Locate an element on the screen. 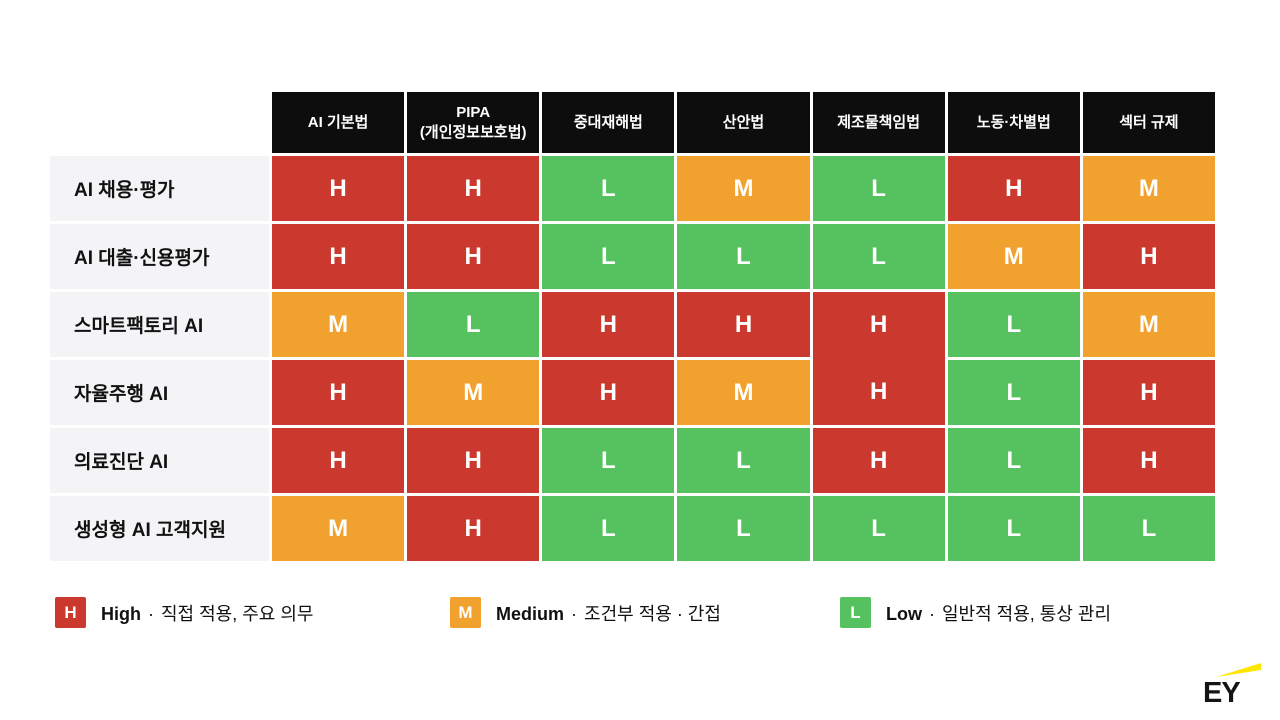 The height and width of the screenshot is (720, 1280). column-header: PIPA (개인정보보호법) is located at coordinates (473, 122).